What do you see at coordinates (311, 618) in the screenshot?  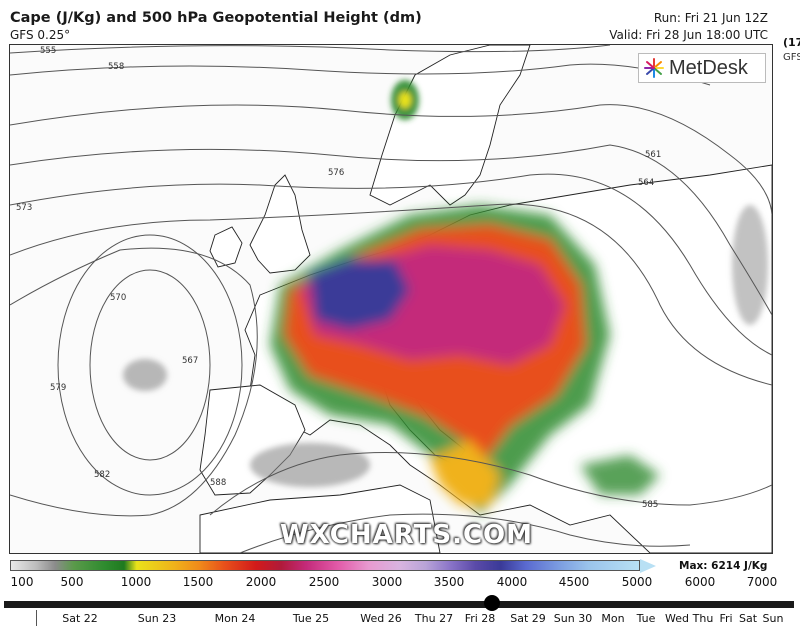 I see `timeline-day: Tue 25` at bounding box center [311, 618].